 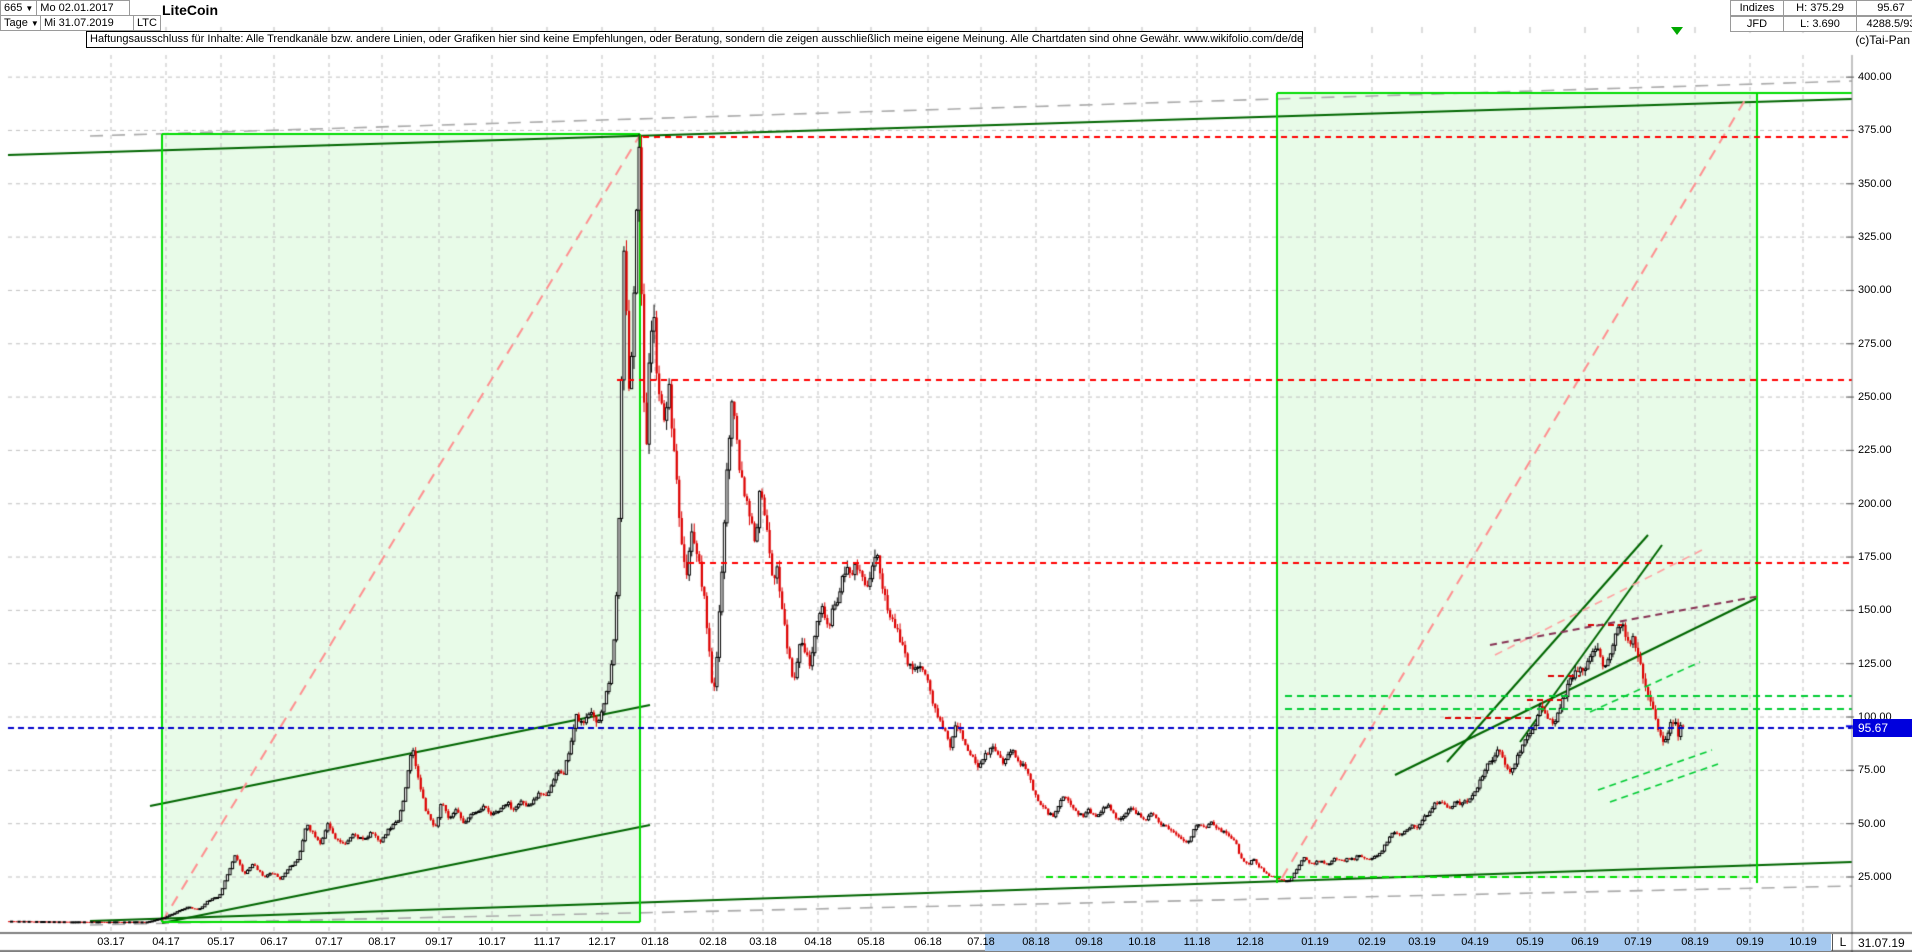 What do you see at coordinates (1315, 942) in the screenshot?
I see `x-axis-label: 01.19` at bounding box center [1315, 942].